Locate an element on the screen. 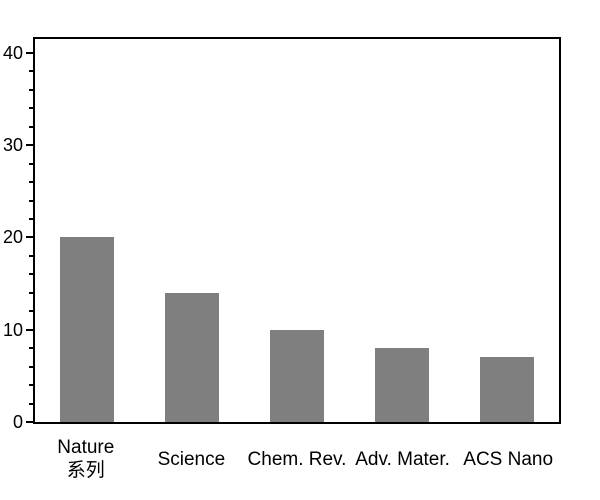 The image size is (600, 500). x-category-label-line: Science is located at coordinates (191, 459).